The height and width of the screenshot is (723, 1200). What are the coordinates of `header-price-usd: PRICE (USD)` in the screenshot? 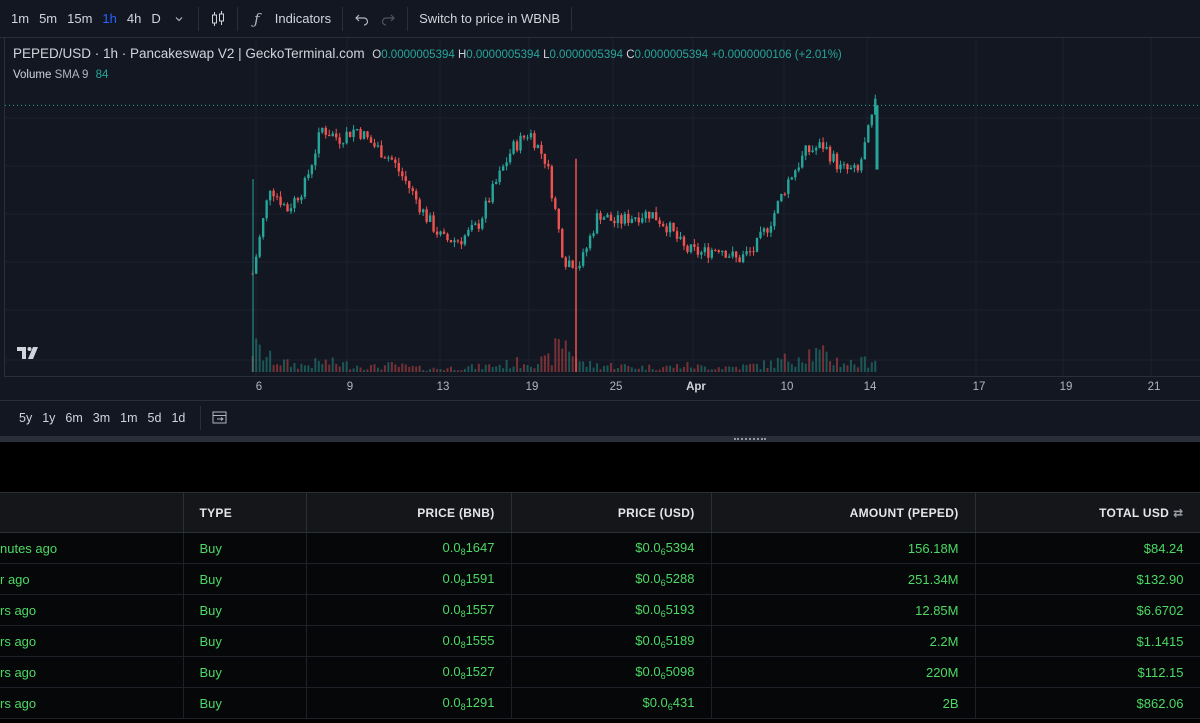 It's located at (611, 512).